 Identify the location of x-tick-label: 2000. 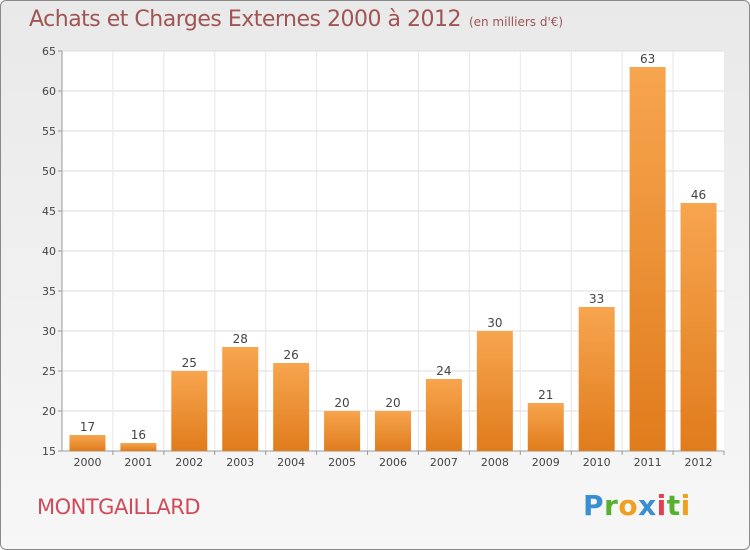
(87, 462).